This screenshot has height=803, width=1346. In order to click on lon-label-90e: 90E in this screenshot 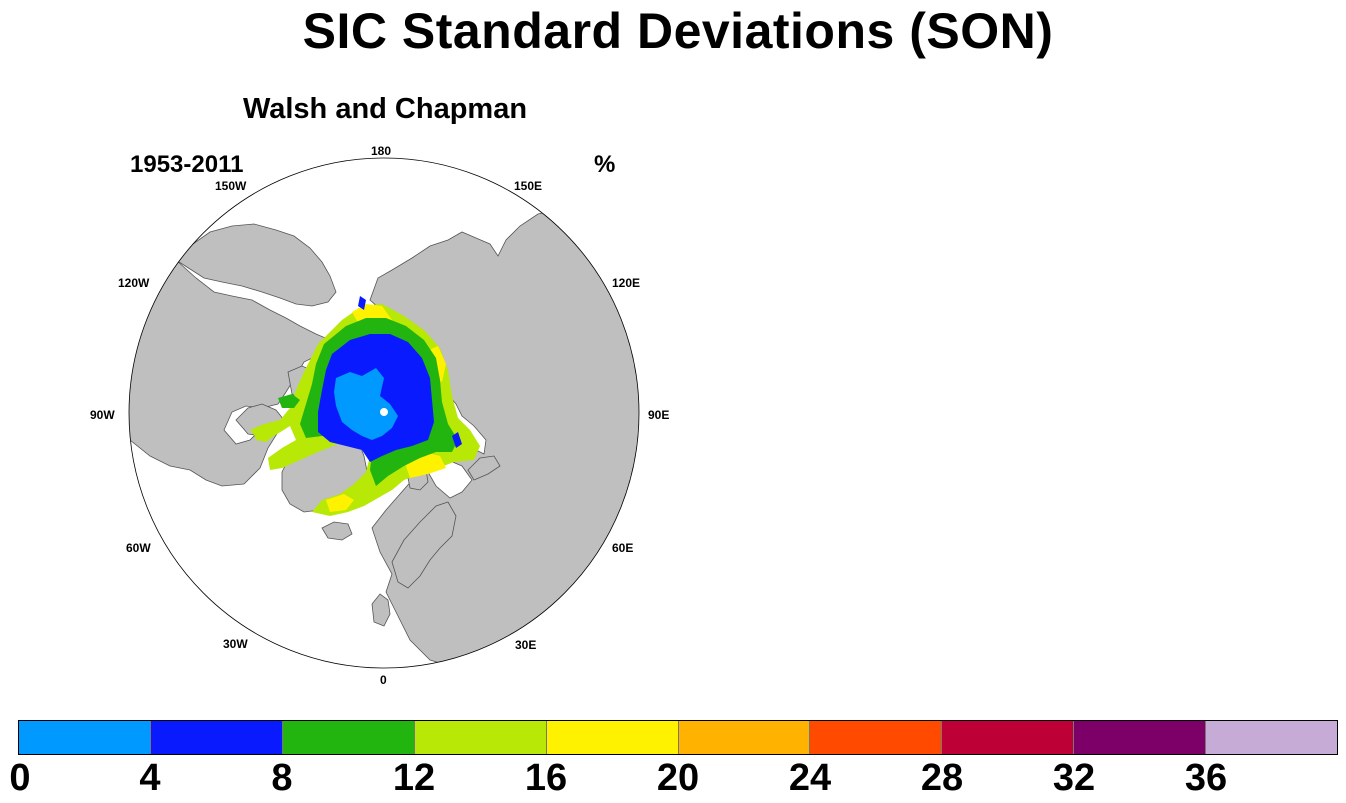, I will do `click(659, 415)`.